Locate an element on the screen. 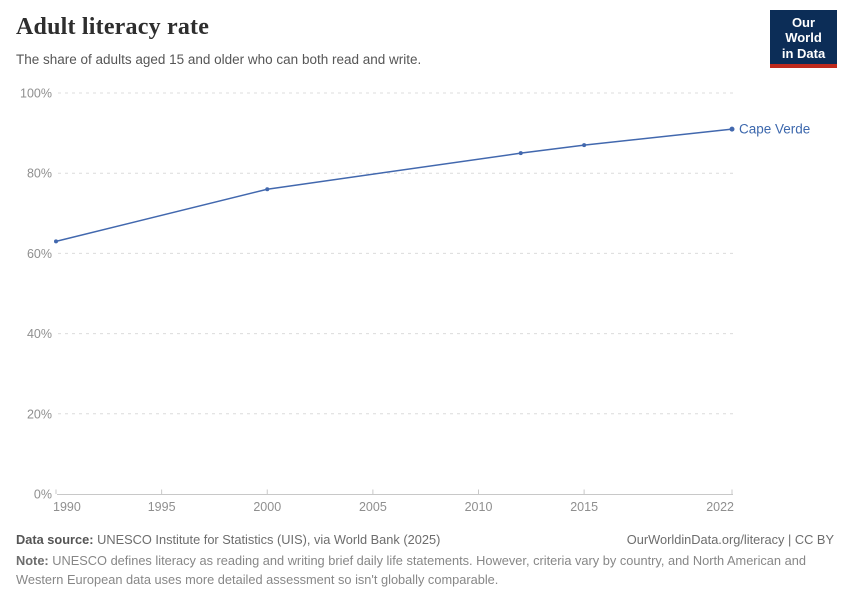 The image size is (850, 600). y-axis-tick-label: 80% is located at coordinates (39, 174).